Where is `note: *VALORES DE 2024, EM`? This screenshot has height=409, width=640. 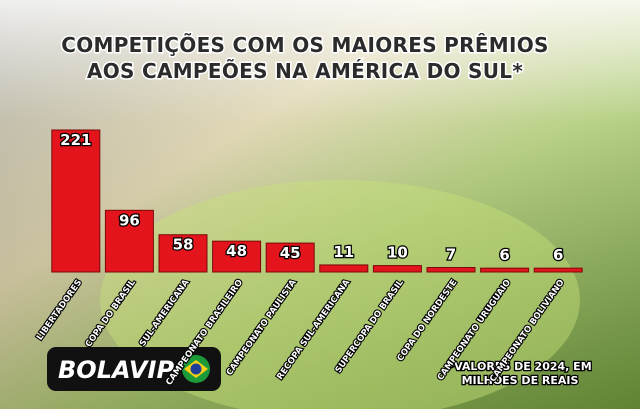 note: *VALORES DE 2024, EM is located at coordinates (519, 366).